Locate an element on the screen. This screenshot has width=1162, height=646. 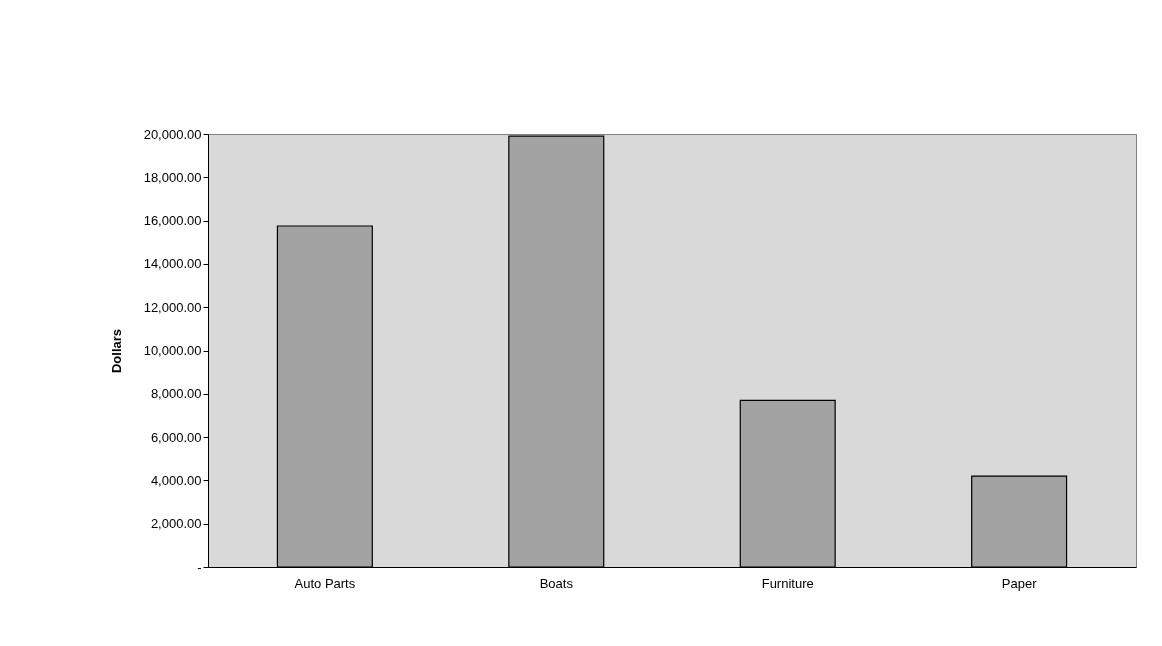
y-tick-label: 2,000.00 is located at coordinates (176, 524).